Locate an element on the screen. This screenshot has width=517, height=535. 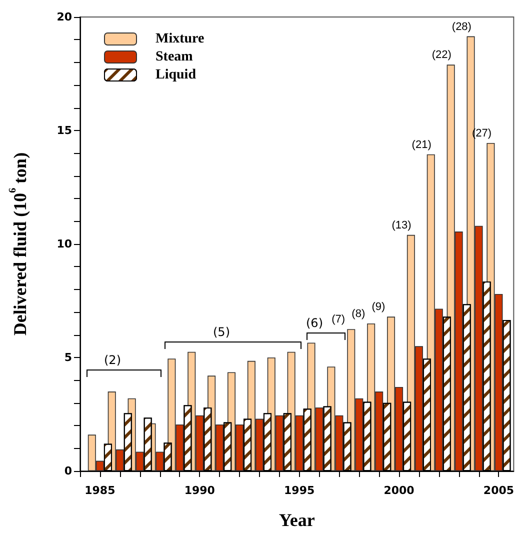
y-tick-label: 5 is located at coordinates (68, 357).